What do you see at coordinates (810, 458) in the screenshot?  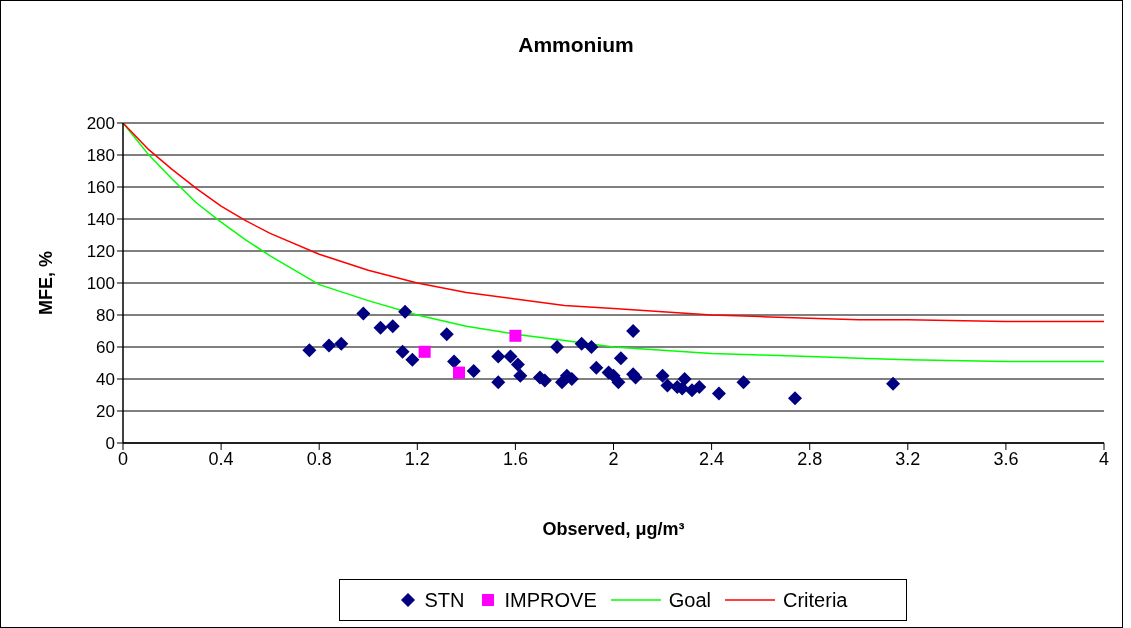 I see `x-tick-label: 2.8` at bounding box center [810, 458].